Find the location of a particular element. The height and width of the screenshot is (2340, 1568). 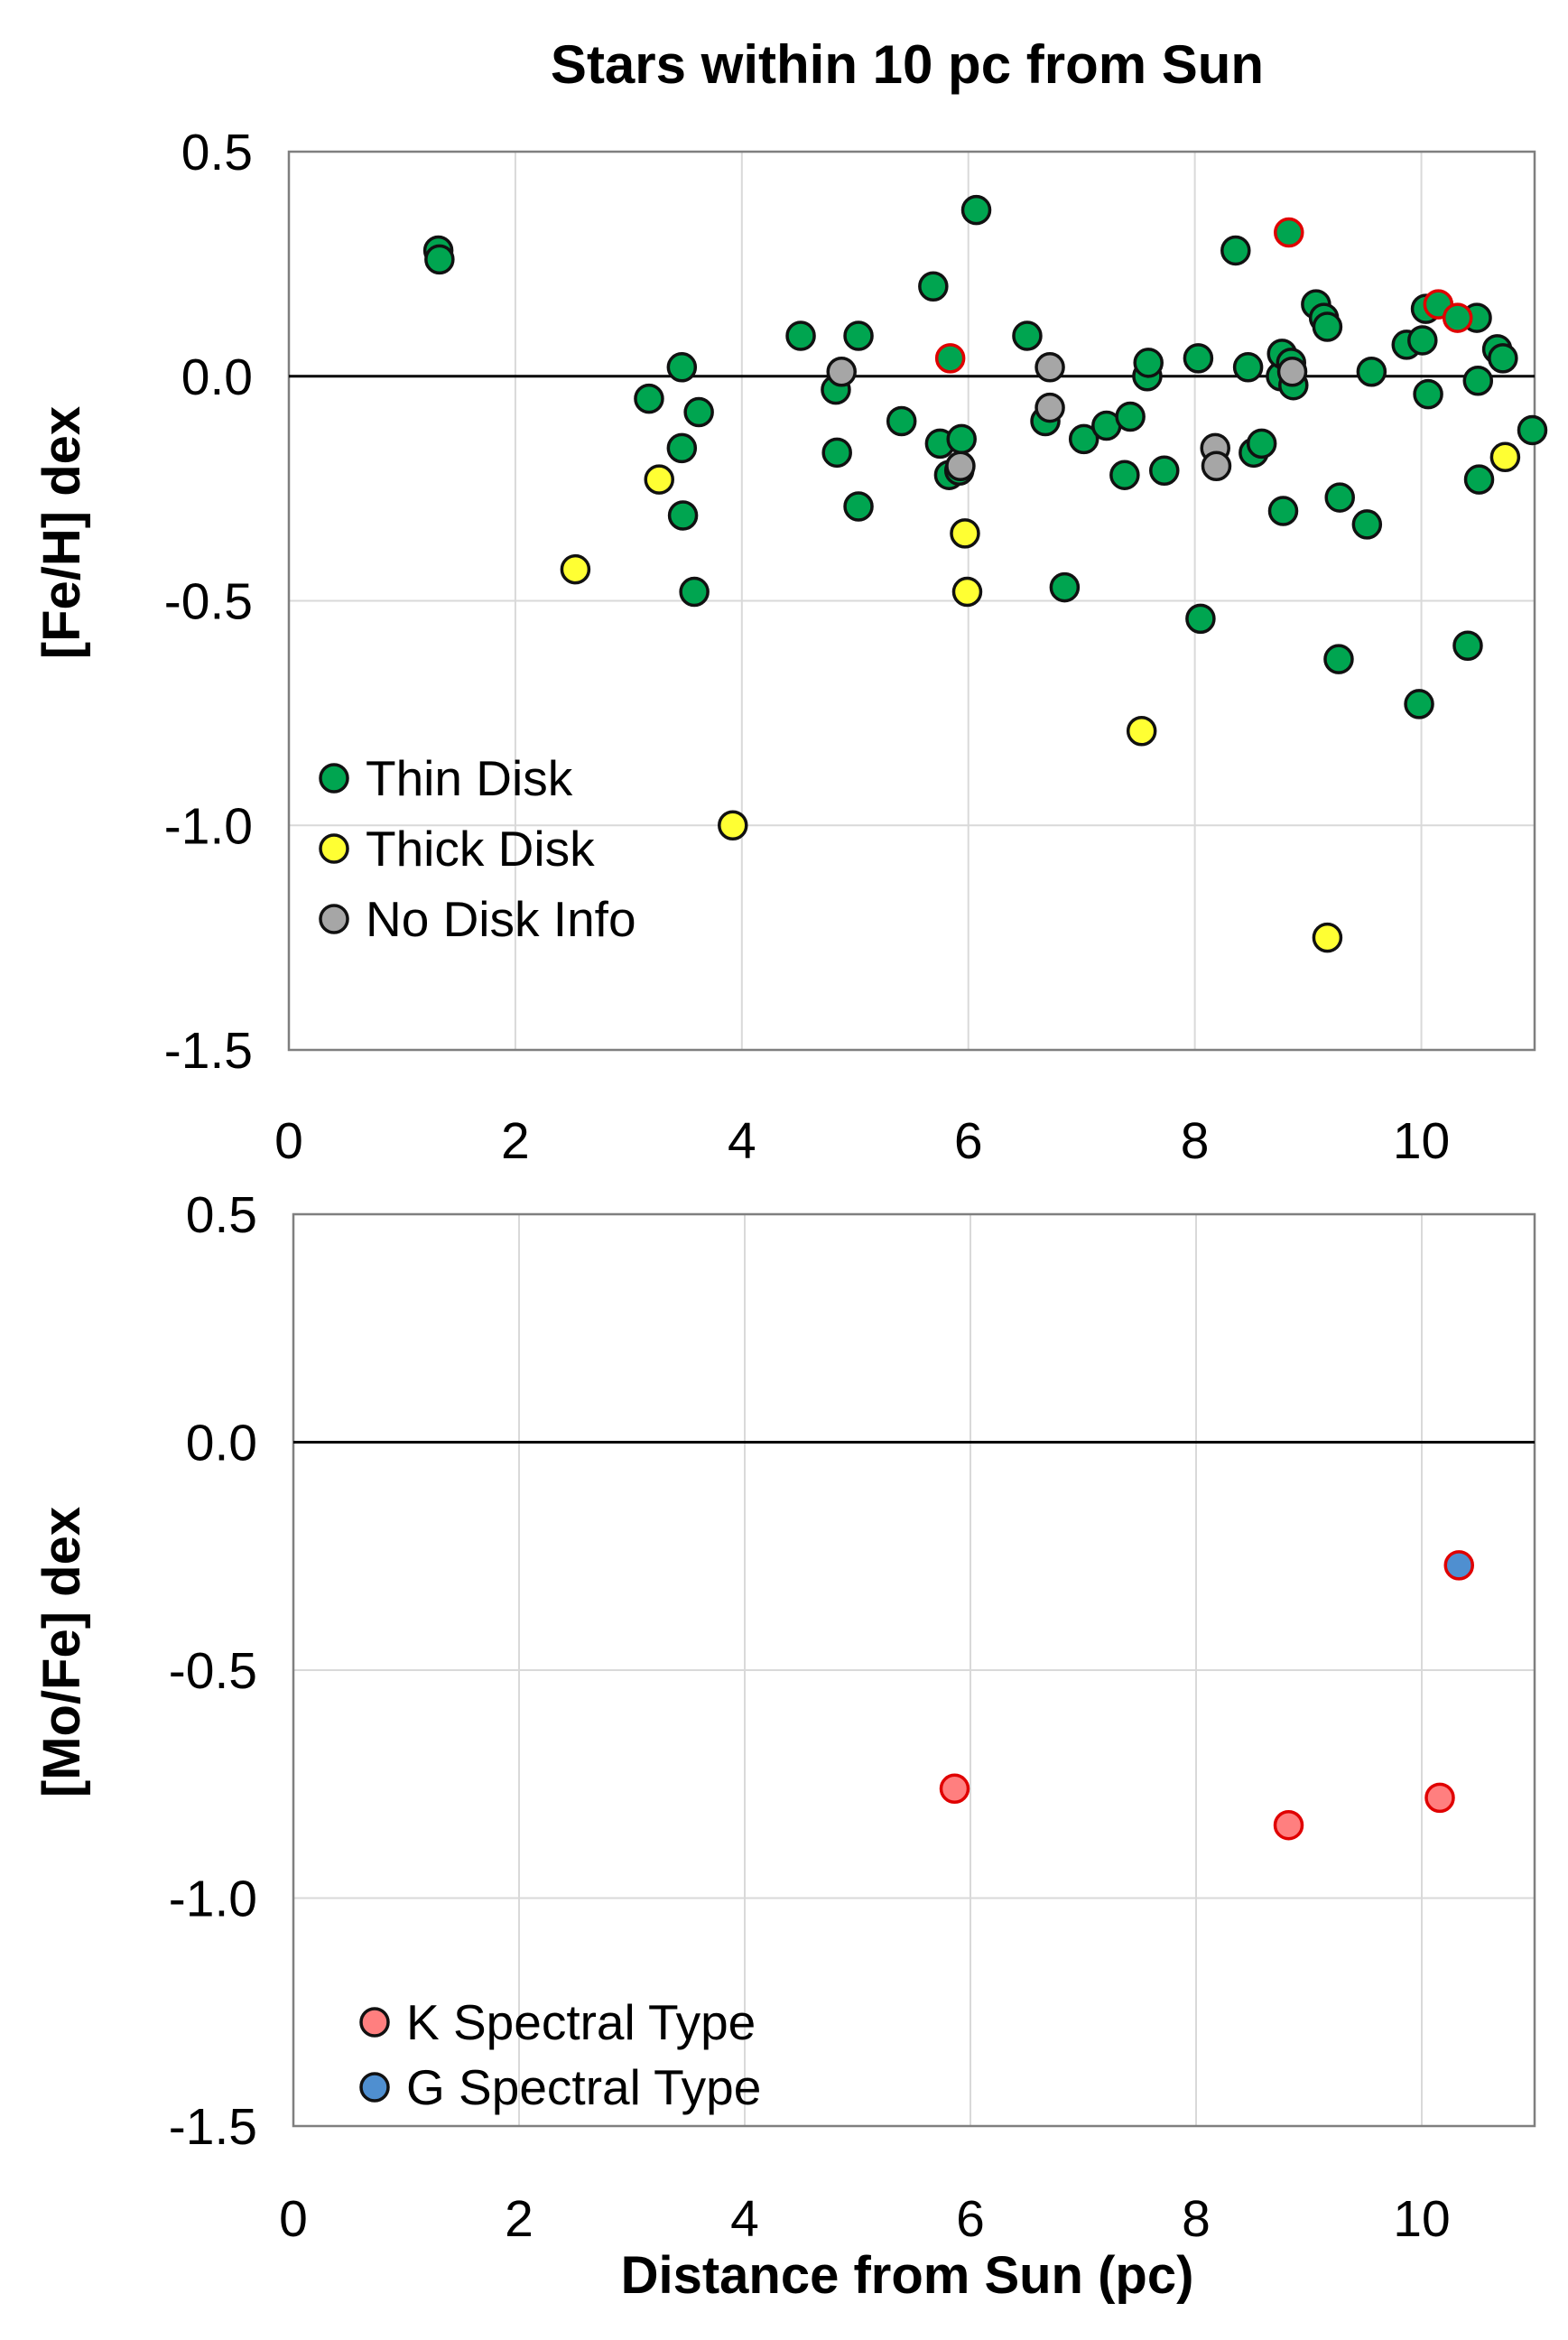

x-axis-title: Distance from Sun (pc) is located at coordinates (907, 2275).